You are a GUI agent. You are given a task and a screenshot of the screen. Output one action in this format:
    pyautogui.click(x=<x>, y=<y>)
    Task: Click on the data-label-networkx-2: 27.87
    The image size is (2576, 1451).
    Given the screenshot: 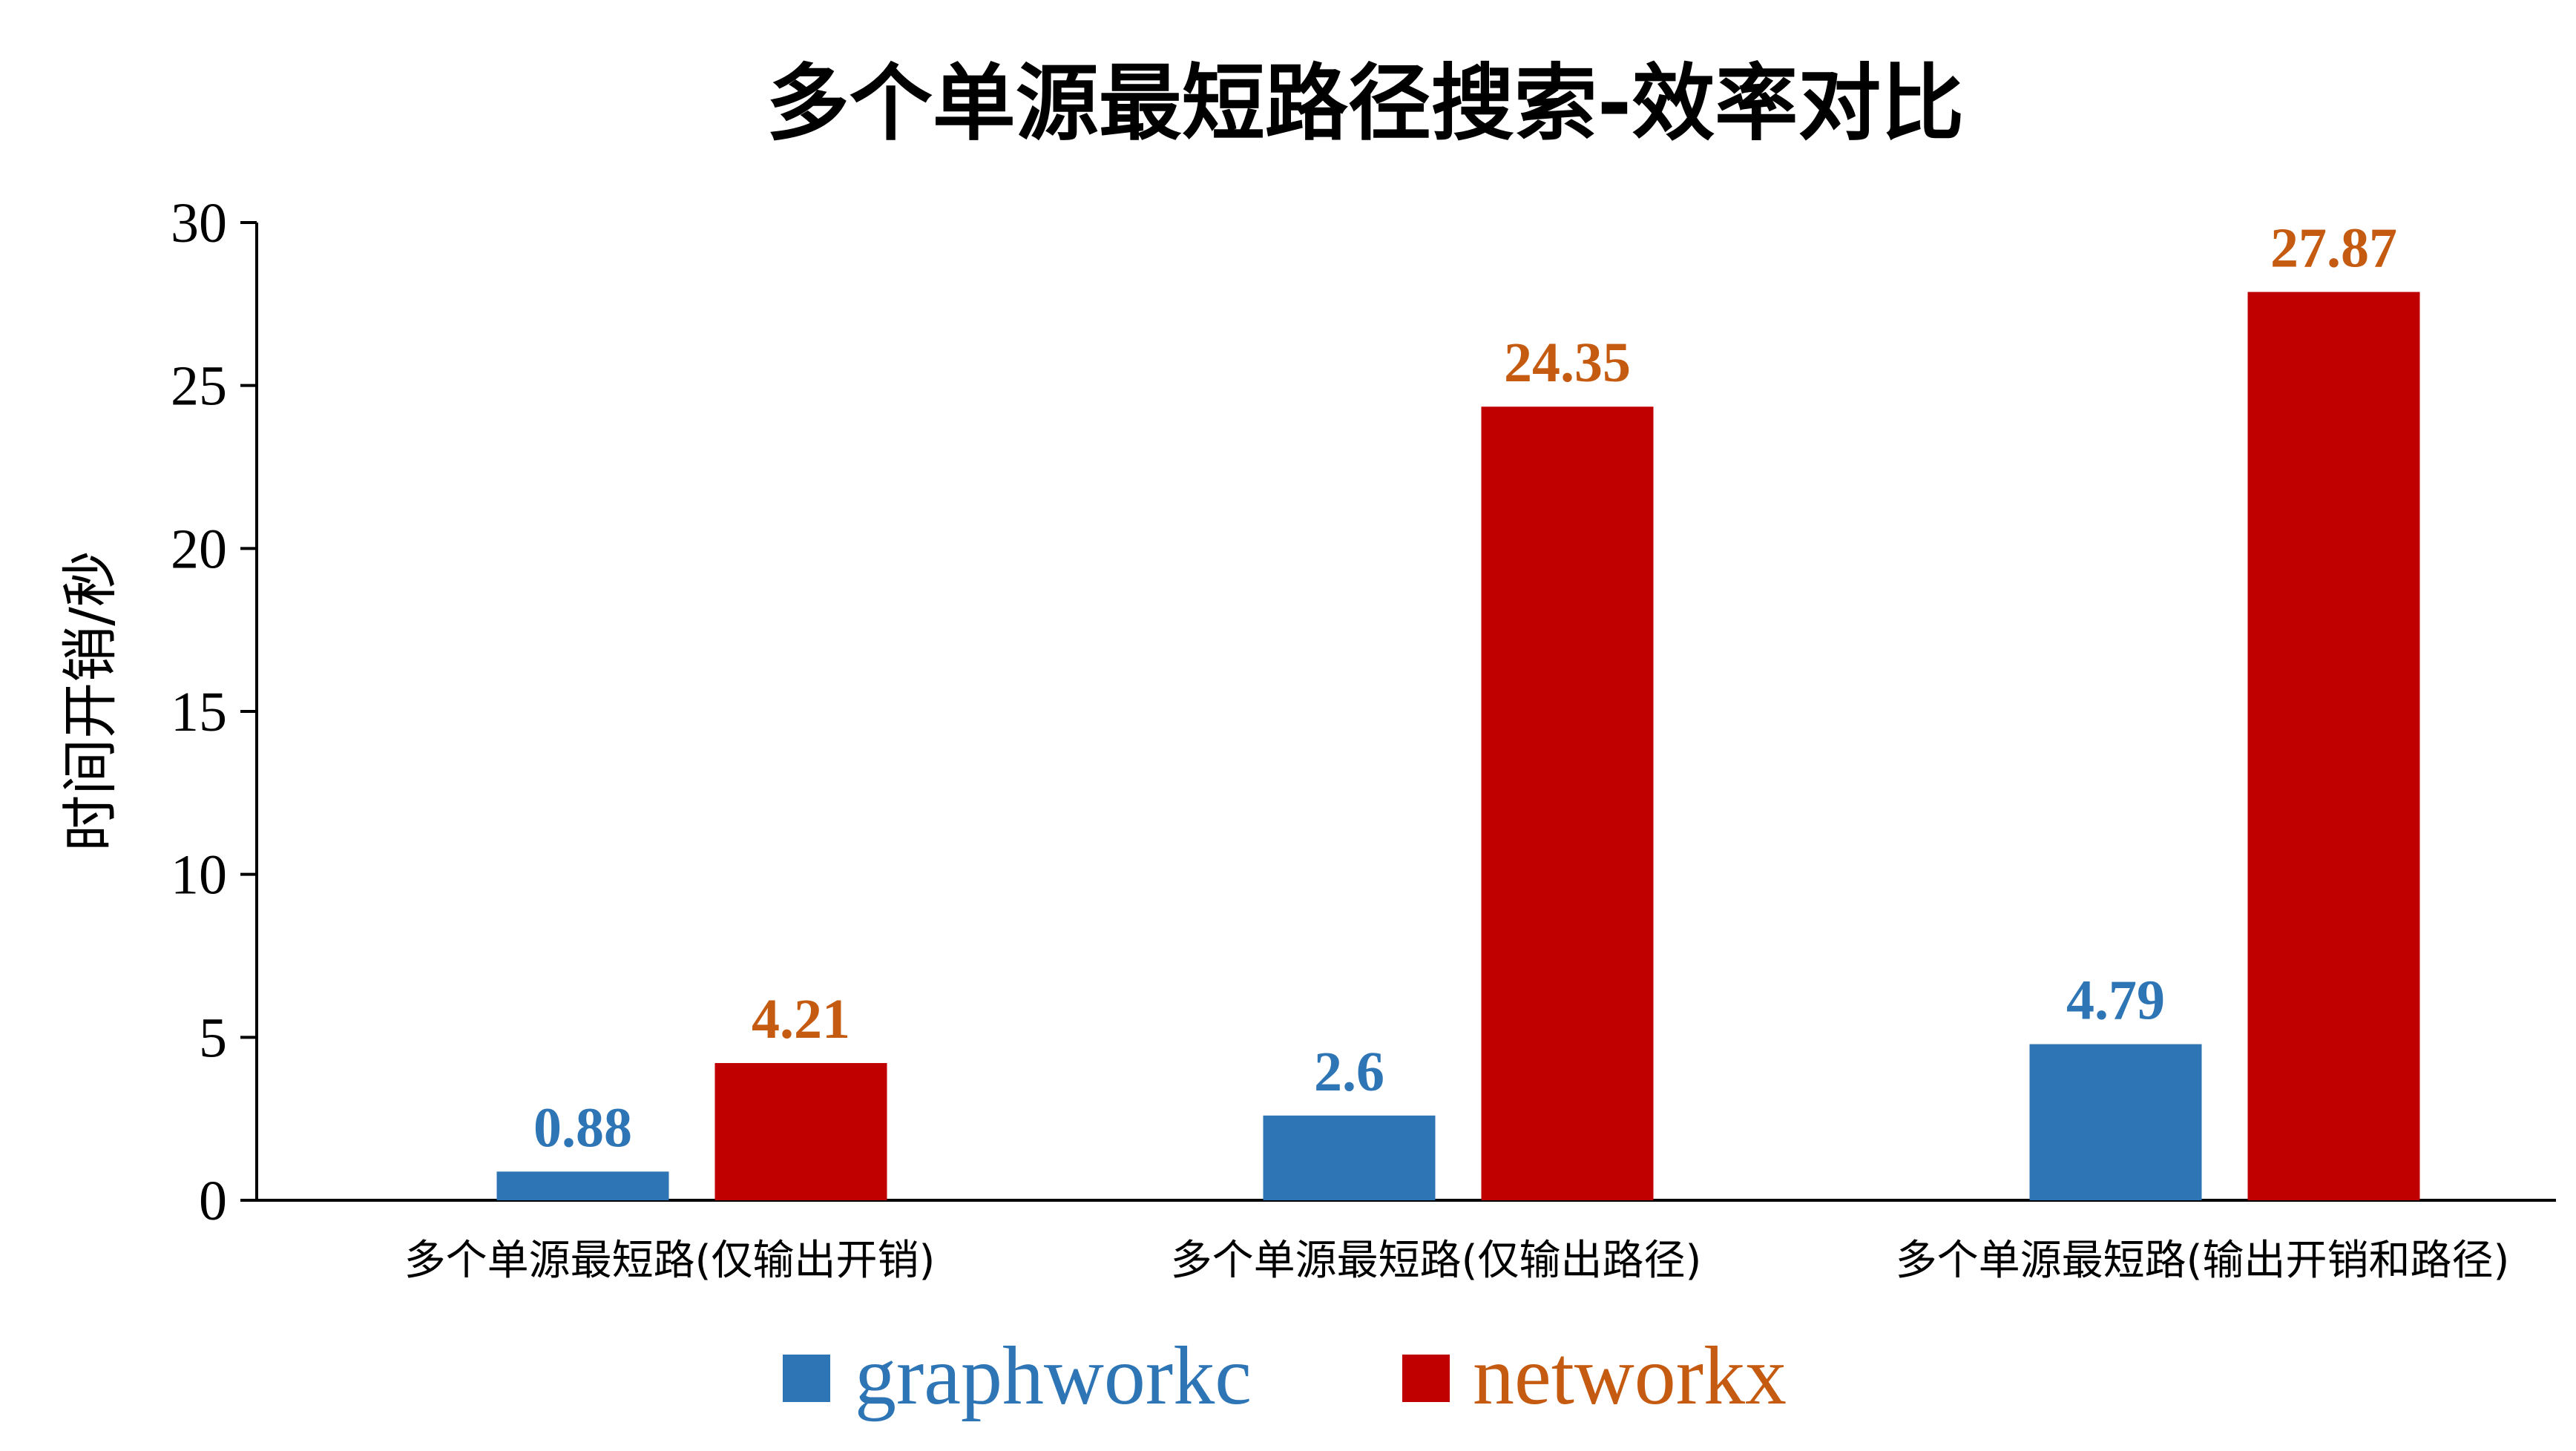 What is the action you would take?
    pyautogui.click(x=2333, y=248)
    